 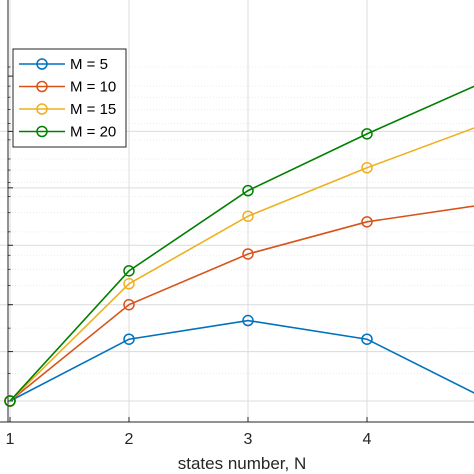 I want to click on legend: M = 5 M = 10 M = 15 M = 20, so click(x=69, y=98).